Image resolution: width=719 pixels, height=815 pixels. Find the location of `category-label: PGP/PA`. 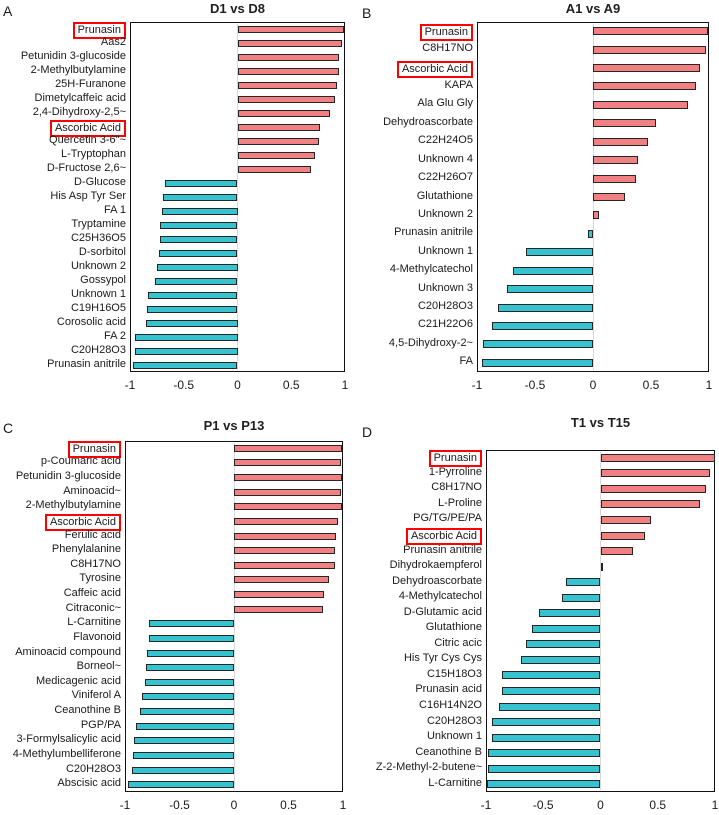

category-label: PGP/PA is located at coordinates (100, 724).